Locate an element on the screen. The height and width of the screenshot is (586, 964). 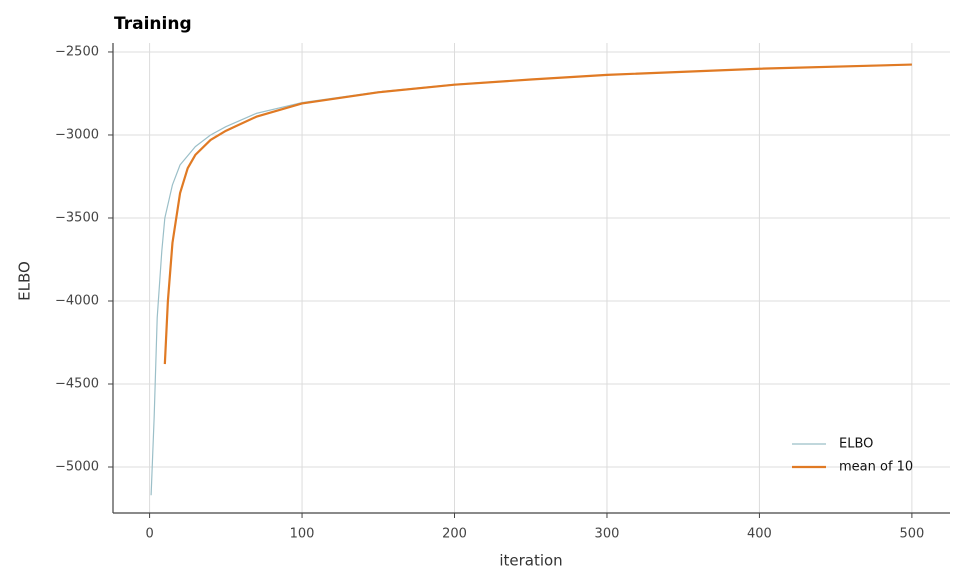
y-tick-label: −4500 is located at coordinates (77, 384).